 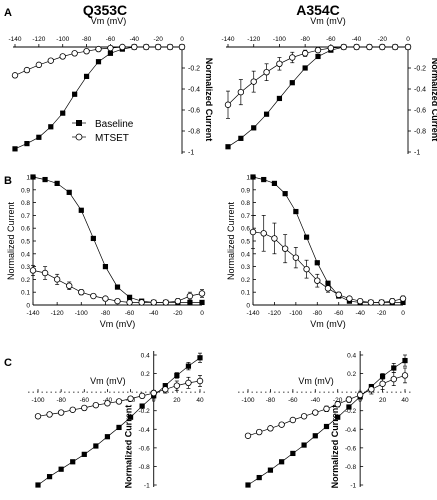 I want to click on y-tick-label: 0.5, so click(x=245, y=242).